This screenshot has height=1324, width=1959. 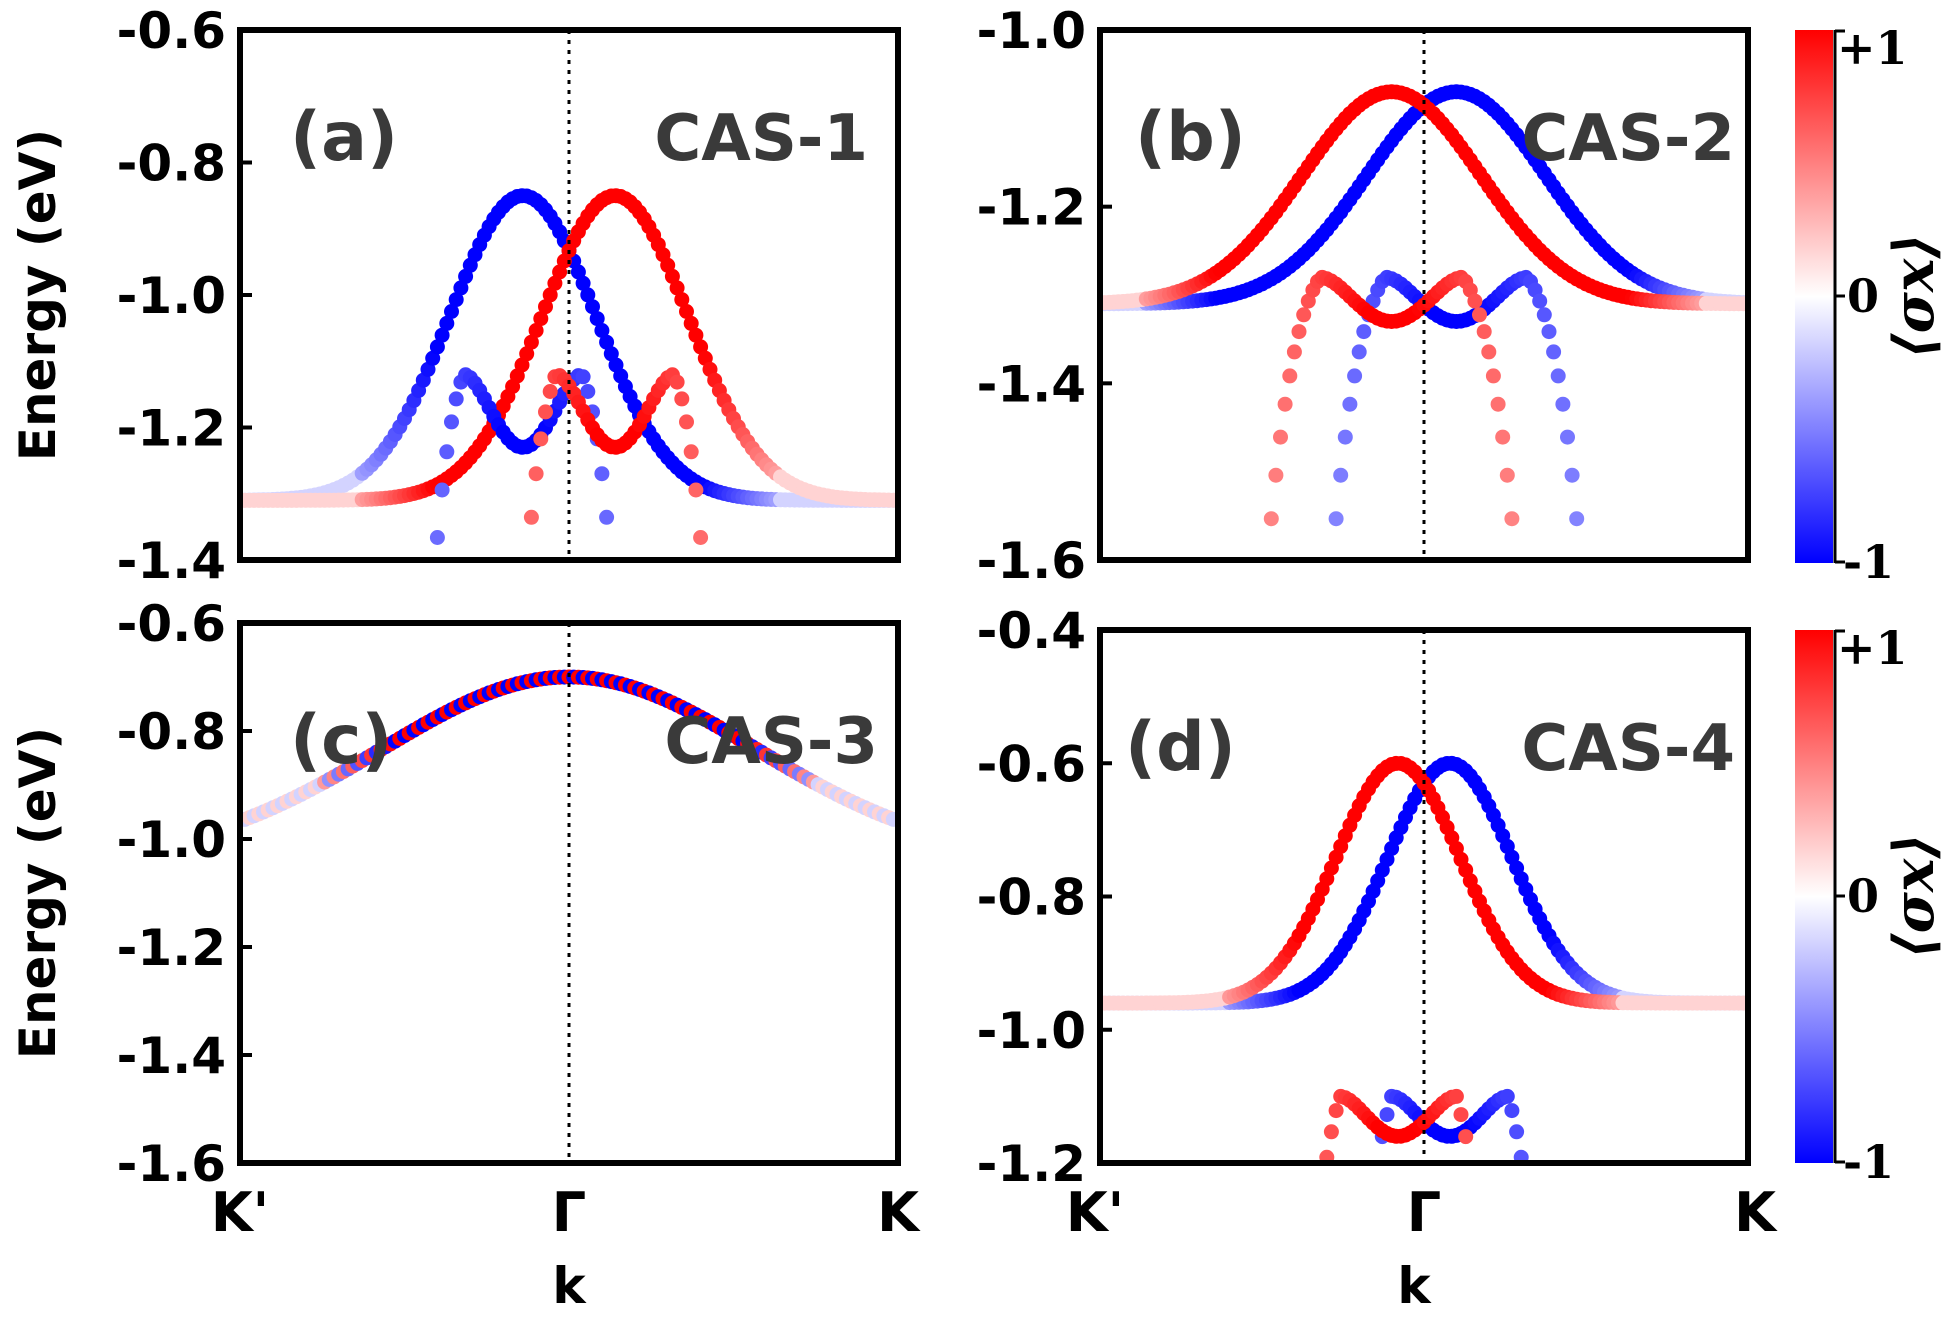 What do you see at coordinates (569, 1212) in the screenshot?
I see `x-tick-gamma: Γ` at bounding box center [569, 1212].